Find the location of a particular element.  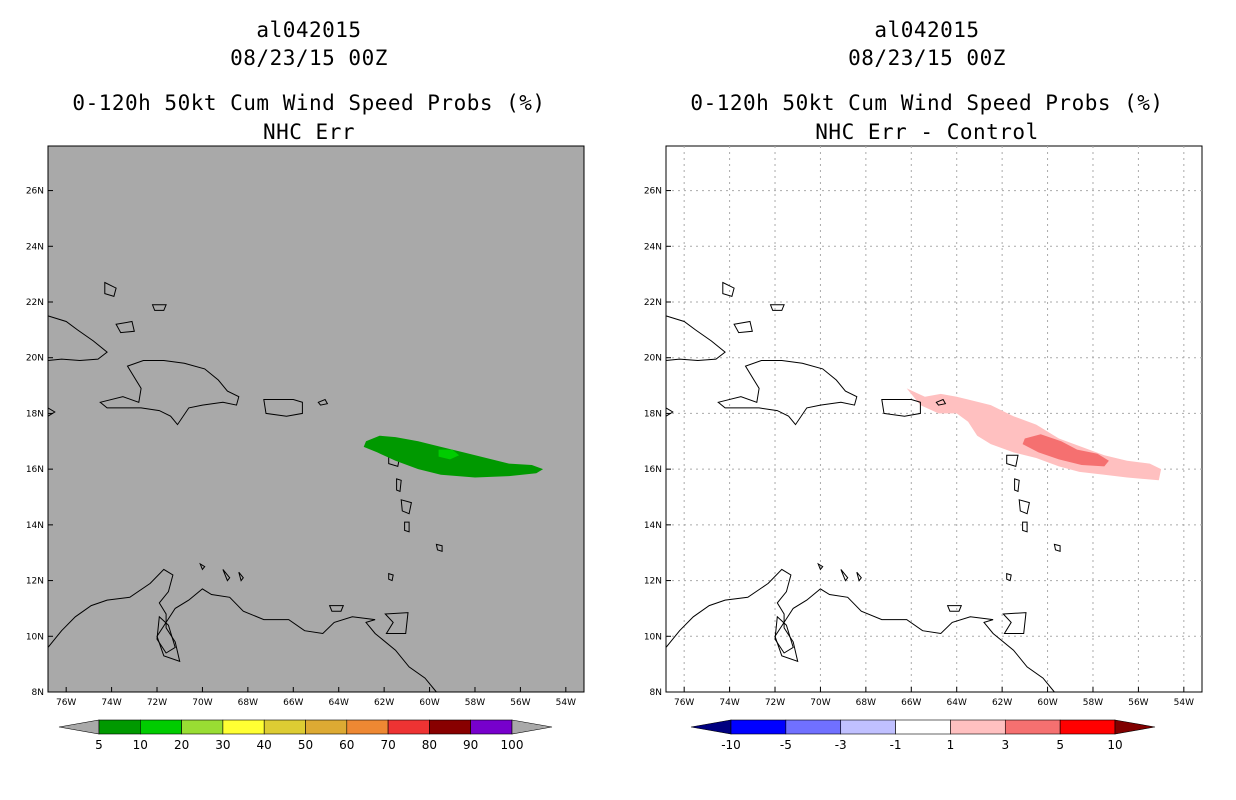

colorbar-label: -5 is located at coordinates (786, 745).